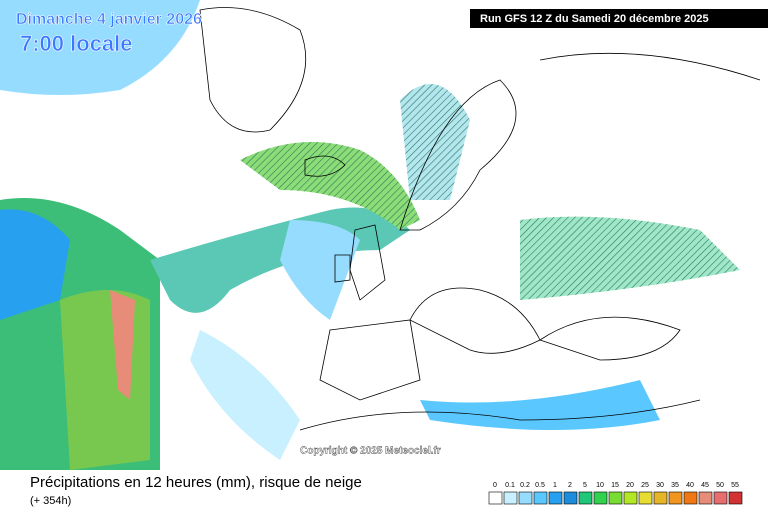 The width and height of the screenshot is (768, 512). Describe the element at coordinates (540, 485) in the screenshot. I see `legend-label: 0.5` at that location.